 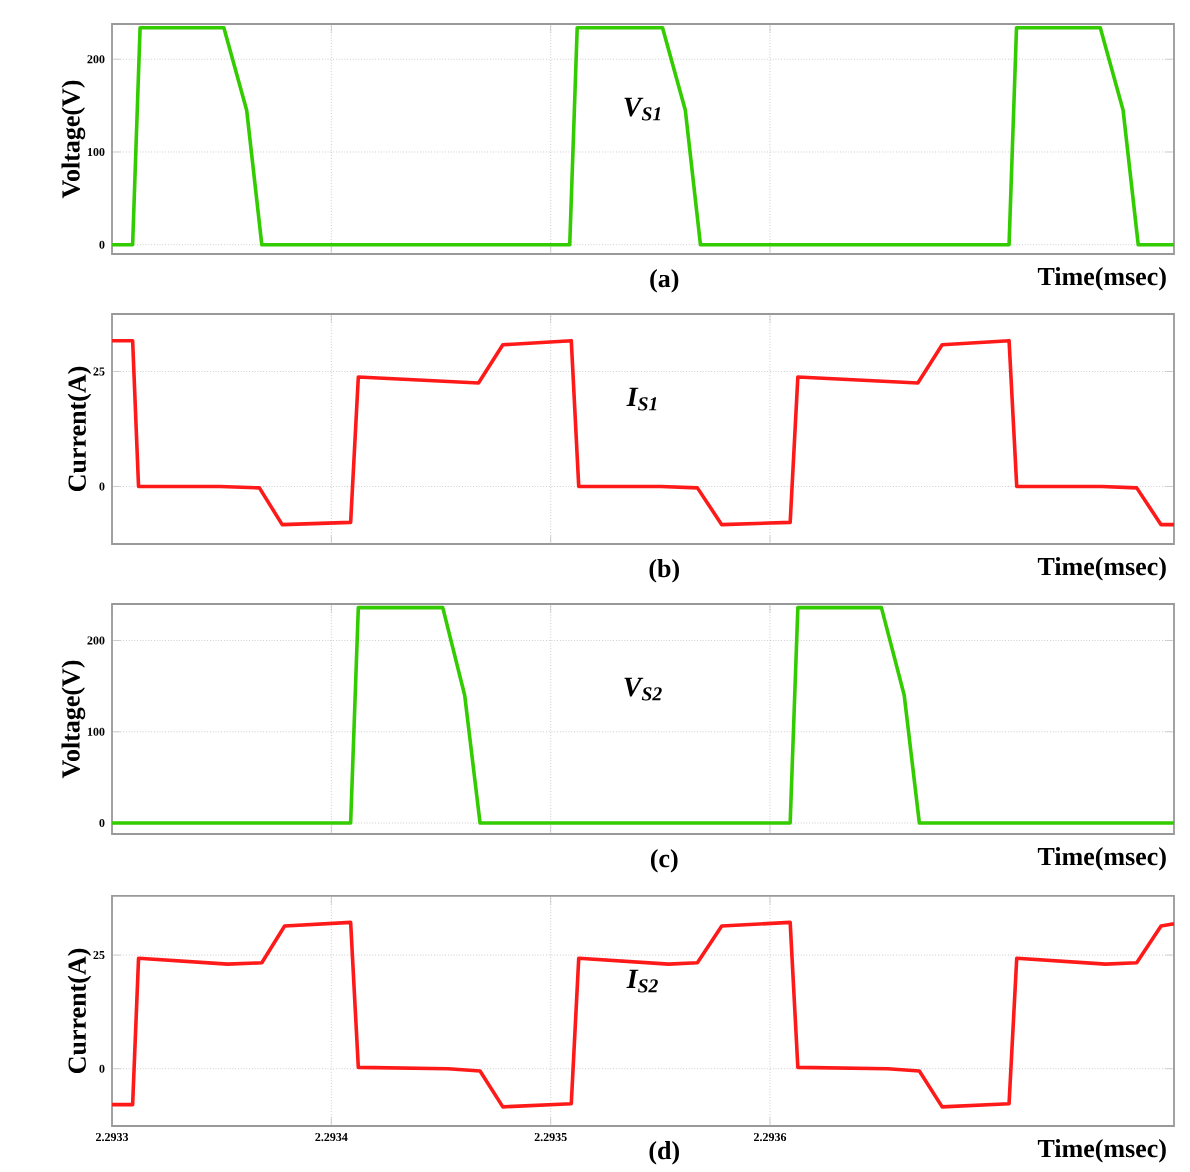 I want to click on text: (b), so click(x=664, y=571).